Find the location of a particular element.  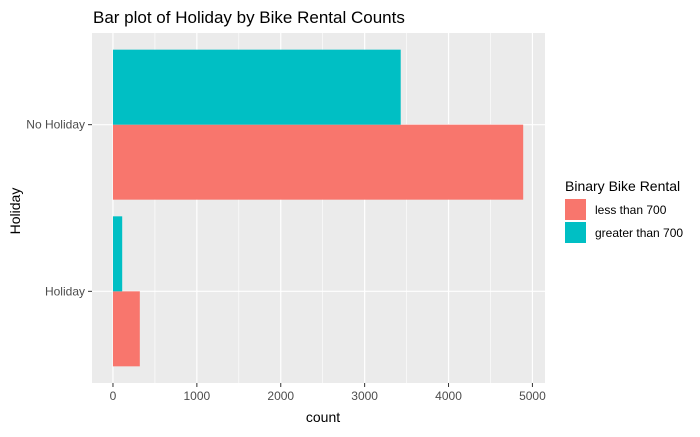

x-tick-label: 0 is located at coordinates (113, 396).